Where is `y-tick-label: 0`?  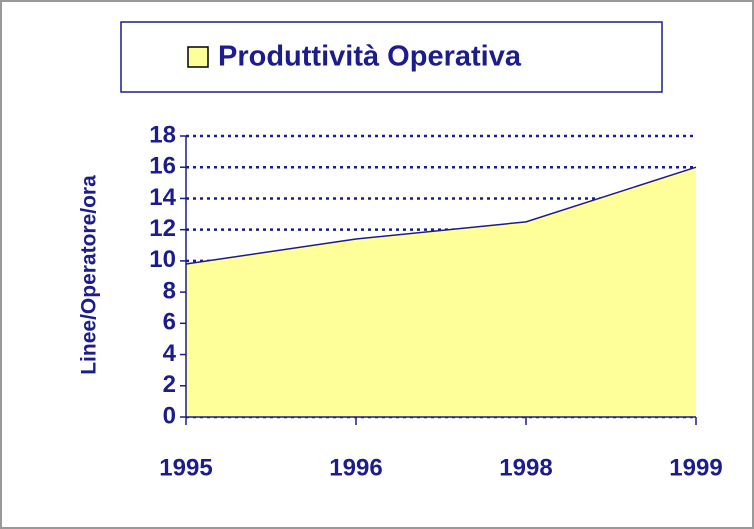 y-tick-label: 0 is located at coordinates (169, 415).